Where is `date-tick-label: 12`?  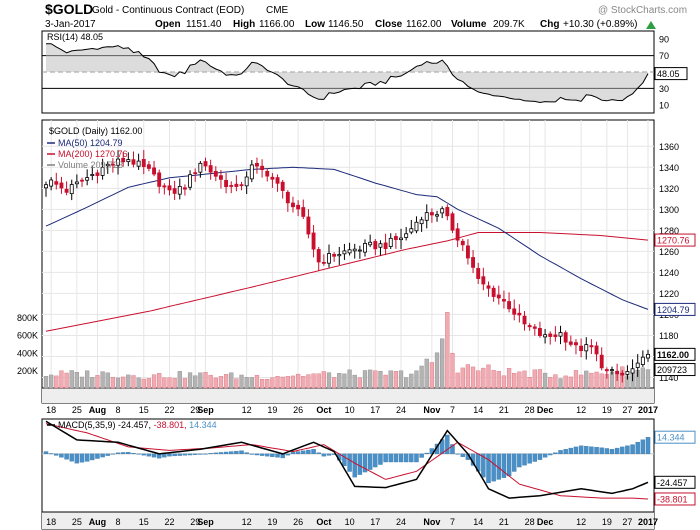
date-tick-label: 12 is located at coordinates (581, 410).